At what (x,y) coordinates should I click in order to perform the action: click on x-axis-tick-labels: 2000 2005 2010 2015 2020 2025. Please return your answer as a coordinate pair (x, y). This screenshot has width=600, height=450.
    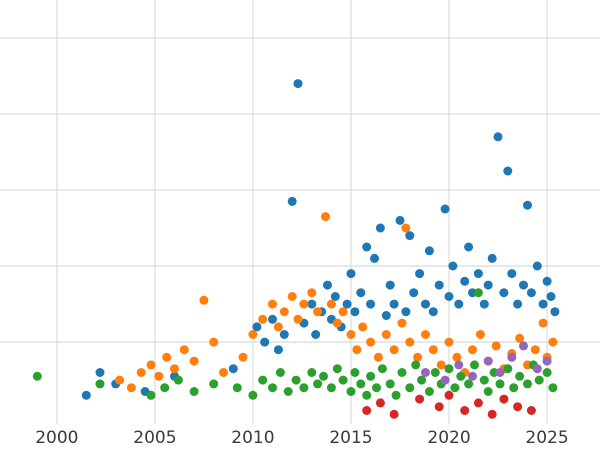
    Looking at the image, I should click on (301, 438).